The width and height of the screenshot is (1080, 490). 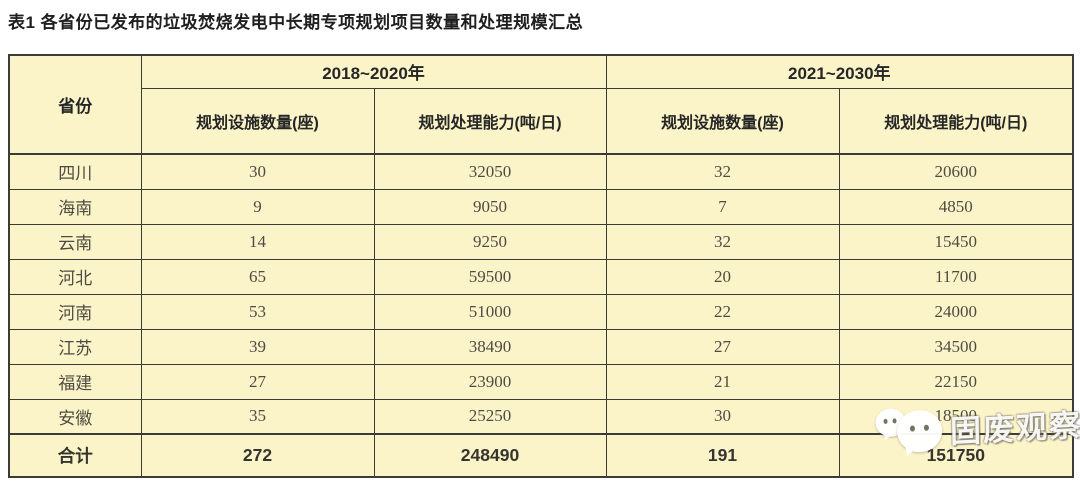 I want to click on data-cell: 9, so click(x=257, y=206).